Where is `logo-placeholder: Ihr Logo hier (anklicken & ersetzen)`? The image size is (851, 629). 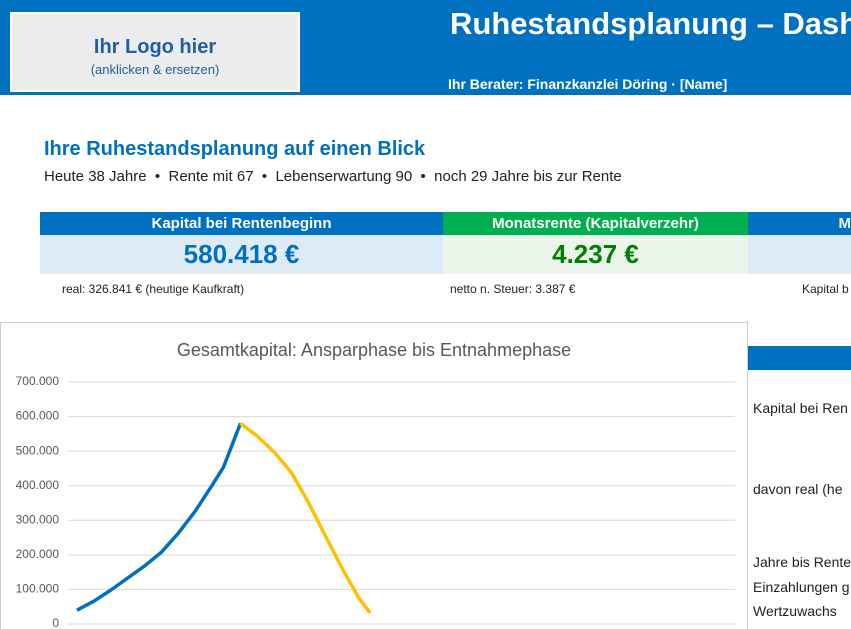 logo-placeholder: Ihr Logo hier (anklicken & ersetzen) is located at coordinates (155, 52).